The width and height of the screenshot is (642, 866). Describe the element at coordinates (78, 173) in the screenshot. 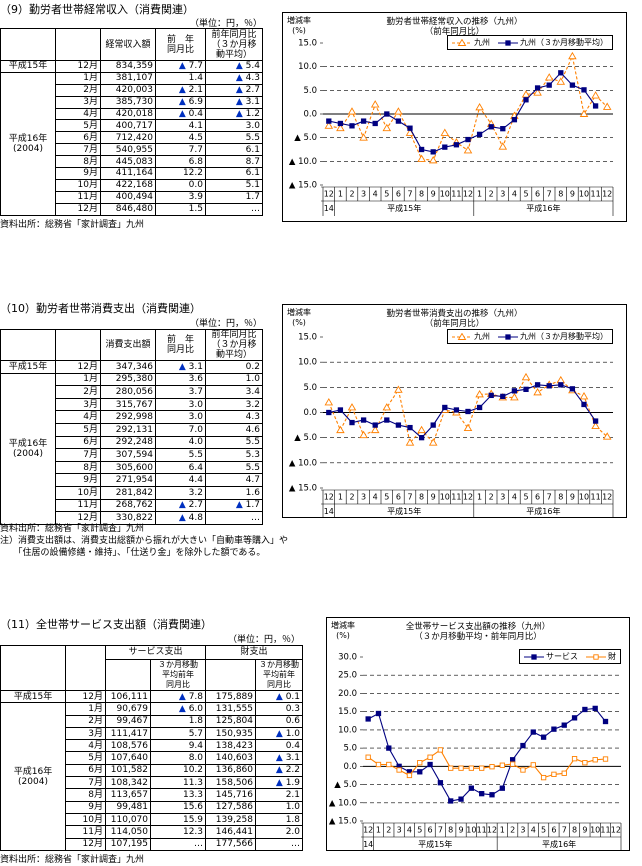

I see `month-cell: 9月` at that location.